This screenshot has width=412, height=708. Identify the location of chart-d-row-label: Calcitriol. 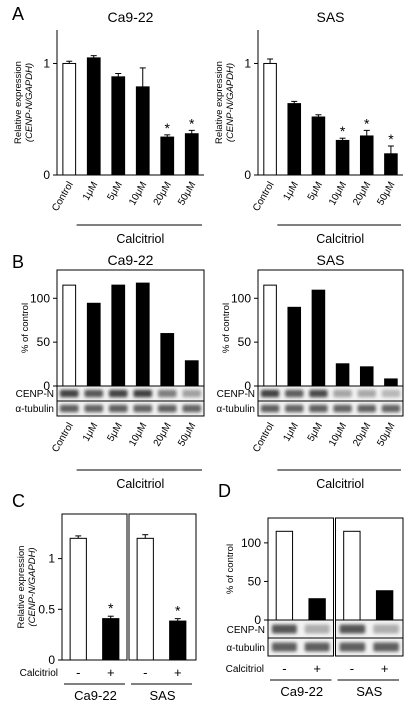
(245, 669).